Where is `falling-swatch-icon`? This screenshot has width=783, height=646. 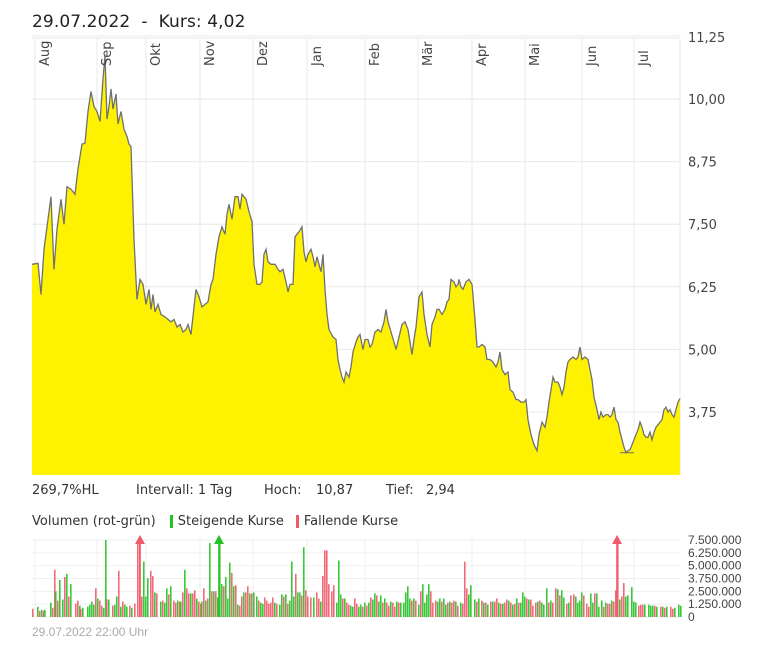 falling-swatch-icon is located at coordinates (297, 521).